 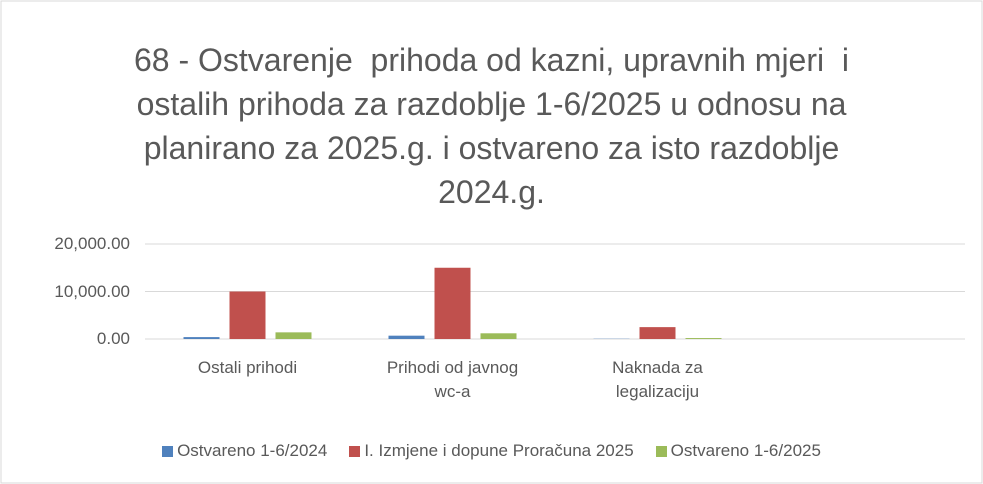 What do you see at coordinates (113, 338) in the screenshot?
I see `y-tick-label: 0.00` at bounding box center [113, 338].